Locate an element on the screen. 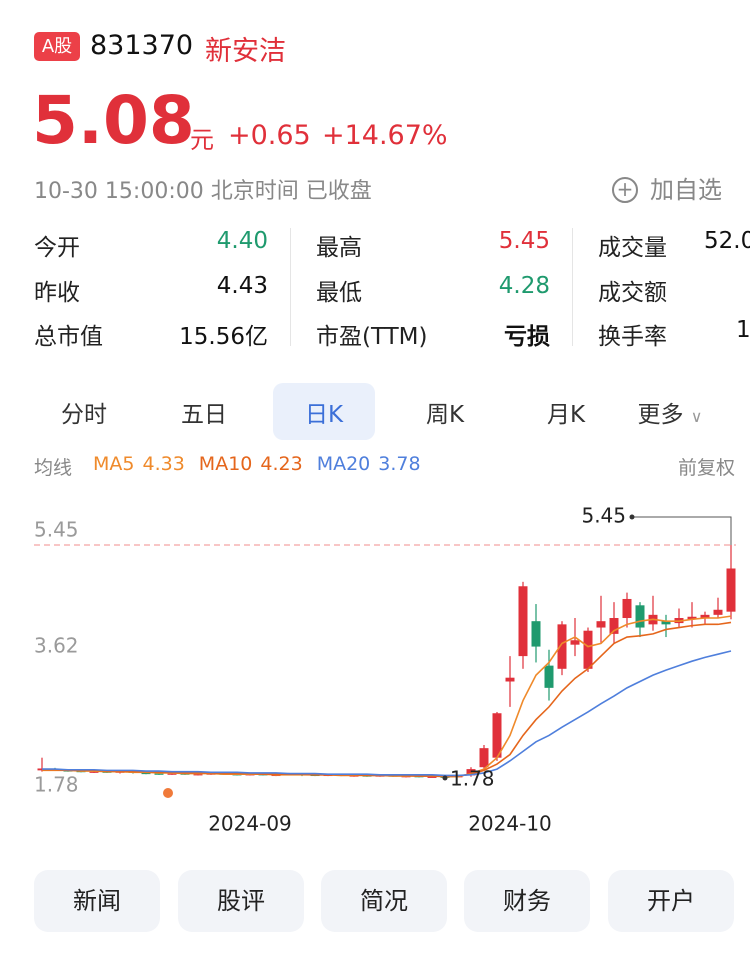 The image size is (750, 954). stat-label: 换手率 is located at coordinates (632, 337).